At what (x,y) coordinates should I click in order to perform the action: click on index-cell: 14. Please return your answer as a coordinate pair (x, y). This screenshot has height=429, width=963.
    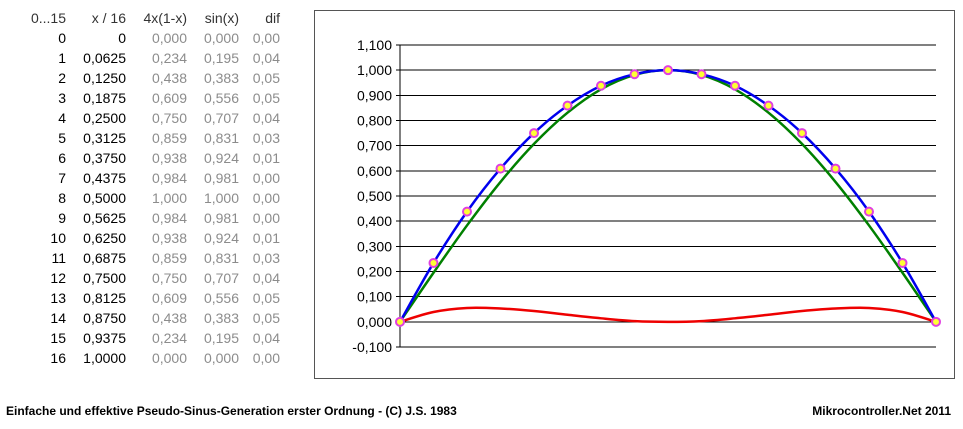
    Looking at the image, I should click on (58, 318).